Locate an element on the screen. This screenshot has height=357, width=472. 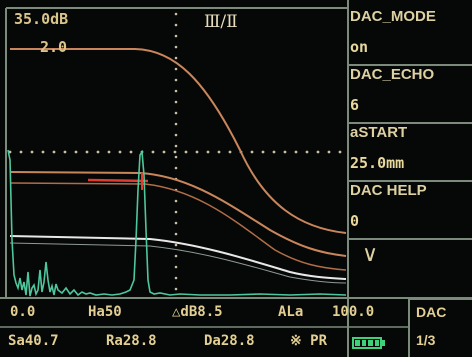
ala-label: ALa is located at coordinates (291, 312).